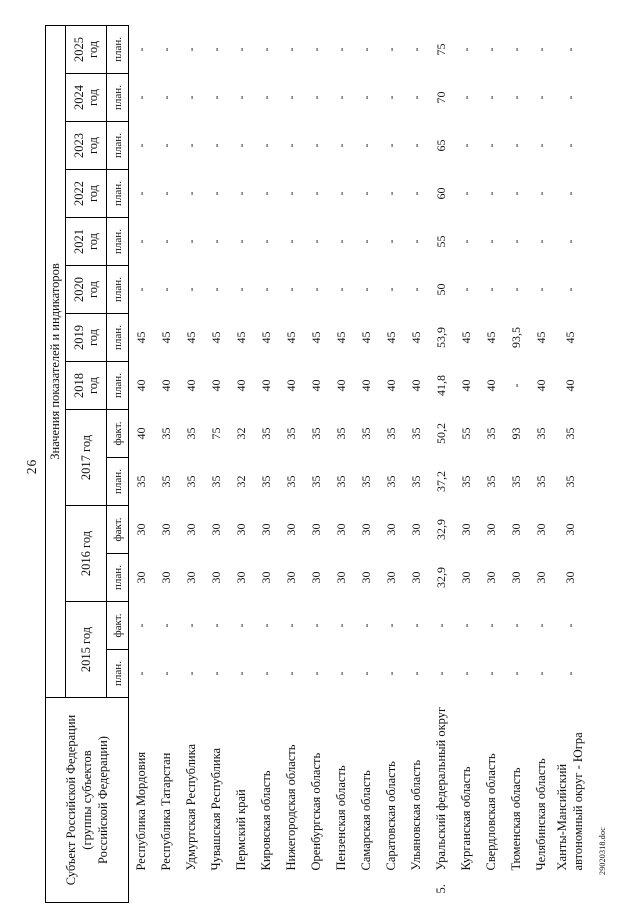 This screenshot has height=905, width=640. Describe the element at coordinates (367, 785) in the screenshot. I see `region-name-inner: Самарская область` at that location.